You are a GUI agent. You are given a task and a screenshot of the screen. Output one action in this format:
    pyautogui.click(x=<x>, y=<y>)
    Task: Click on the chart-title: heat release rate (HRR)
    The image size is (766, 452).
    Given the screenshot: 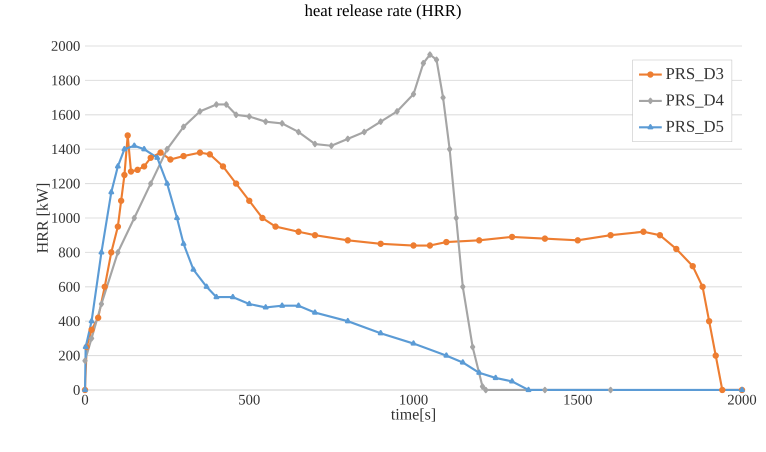 What is the action you would take?
    pyautogui.click(x=382, y=12)
    